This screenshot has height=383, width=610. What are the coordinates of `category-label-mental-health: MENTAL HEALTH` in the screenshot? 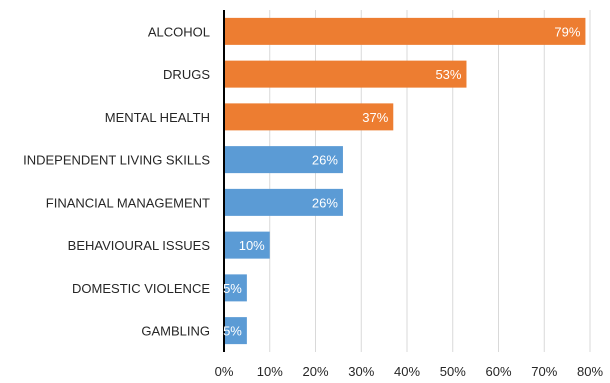 It's located at (157, 117).